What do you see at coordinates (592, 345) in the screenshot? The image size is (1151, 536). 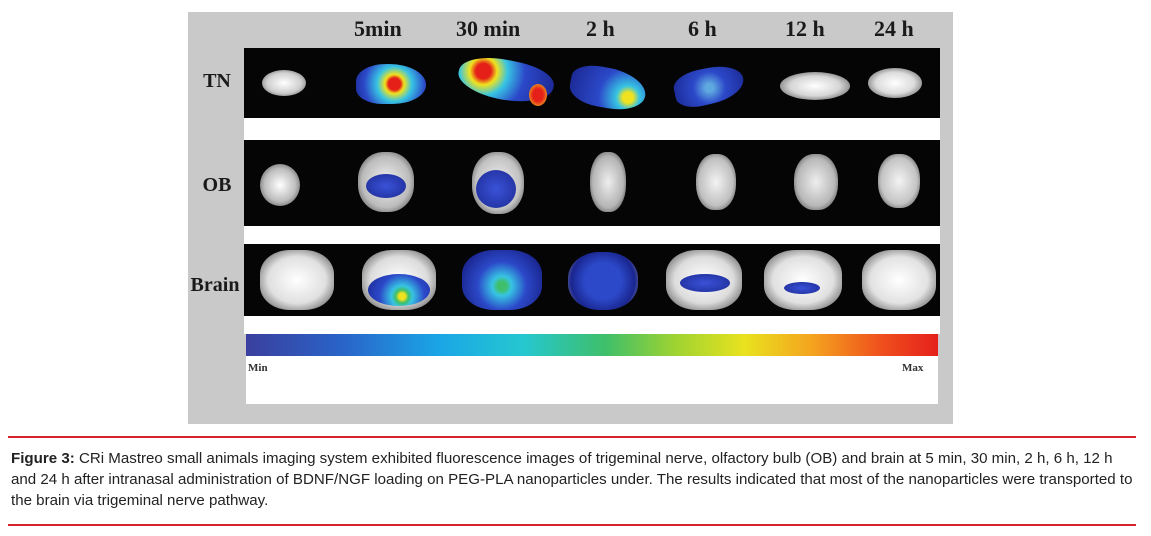 I see `intensity-colorbar` at bounding box center [592, 345].